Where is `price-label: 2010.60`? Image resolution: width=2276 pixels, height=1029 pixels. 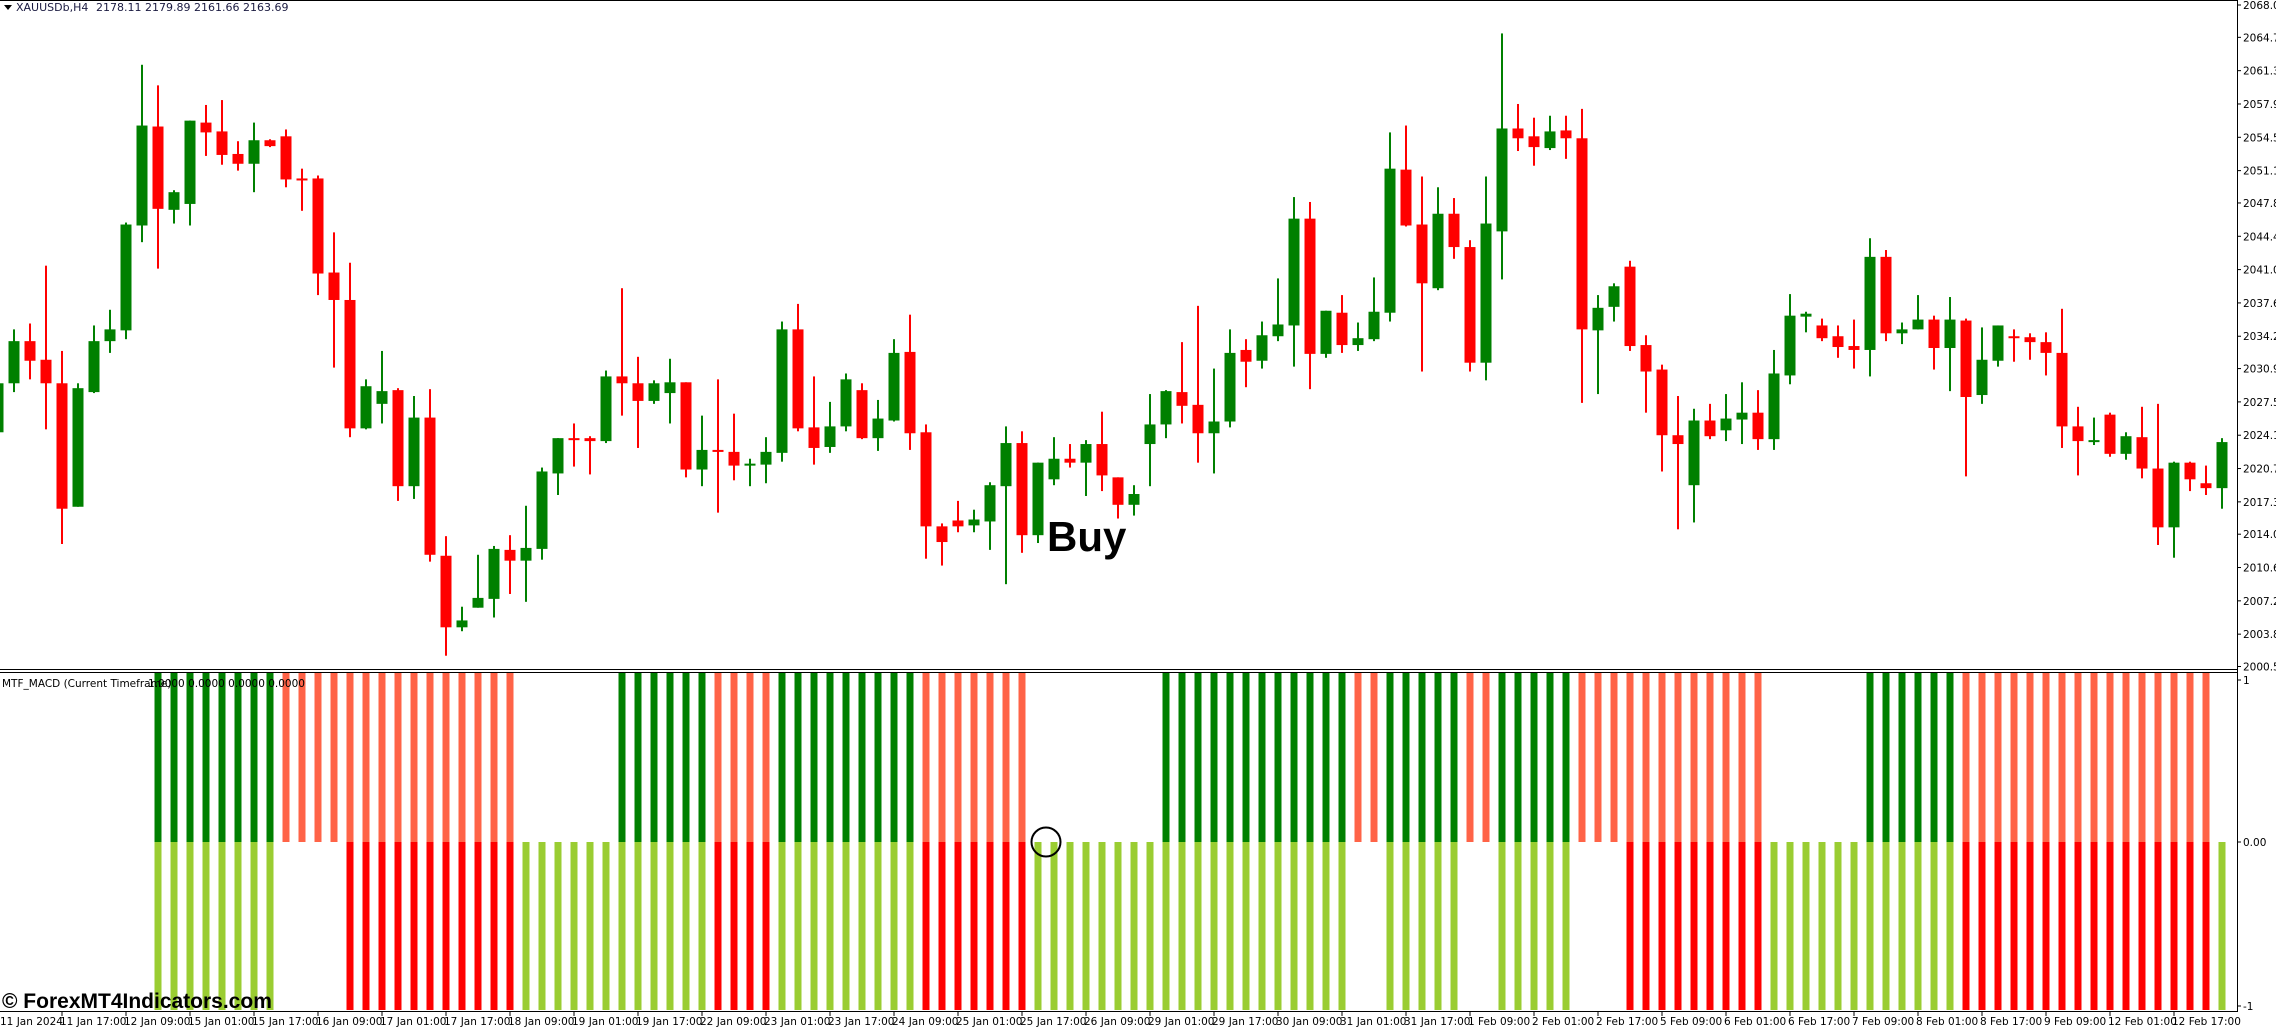 price-label: 2010.60 is located at coordinates (2259, 569).